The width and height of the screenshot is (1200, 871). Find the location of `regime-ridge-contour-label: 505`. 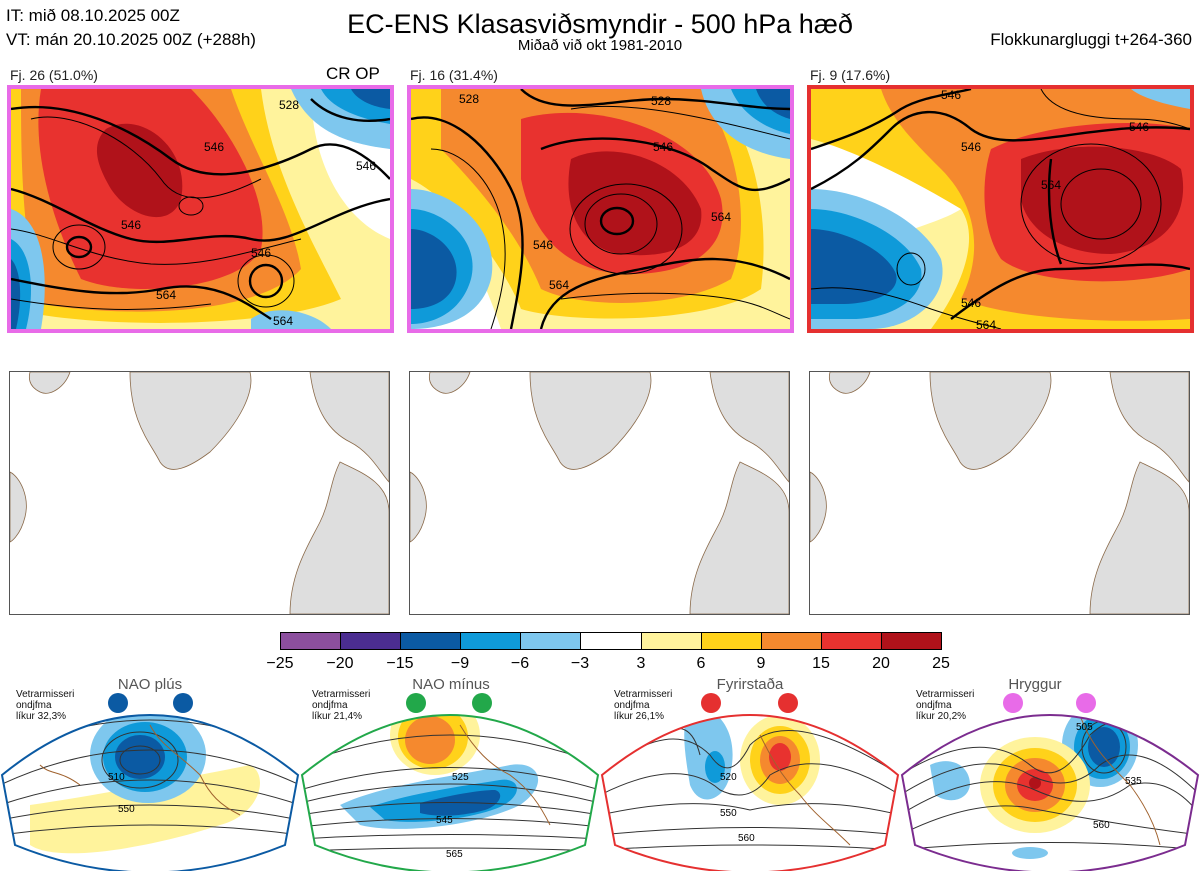

regime-ridge-contour-label: 505 is located at coordinates (1084, 727).